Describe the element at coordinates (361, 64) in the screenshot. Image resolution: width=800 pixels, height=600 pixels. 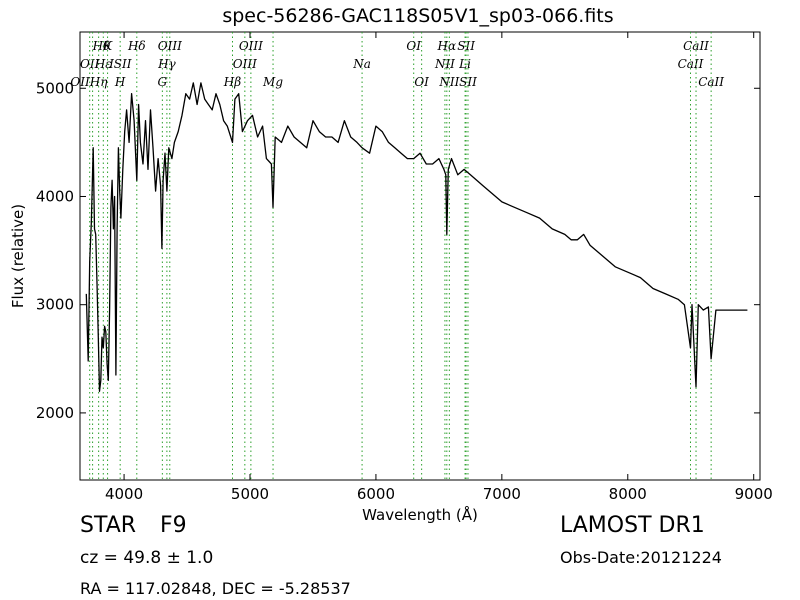
I see `line-label: Na` at that location.